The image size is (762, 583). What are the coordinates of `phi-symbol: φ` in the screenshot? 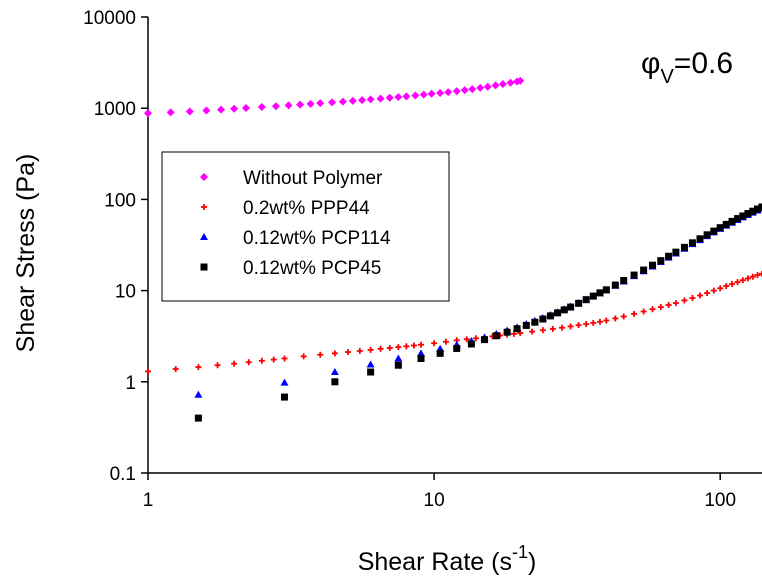 It's located at (650, 63).